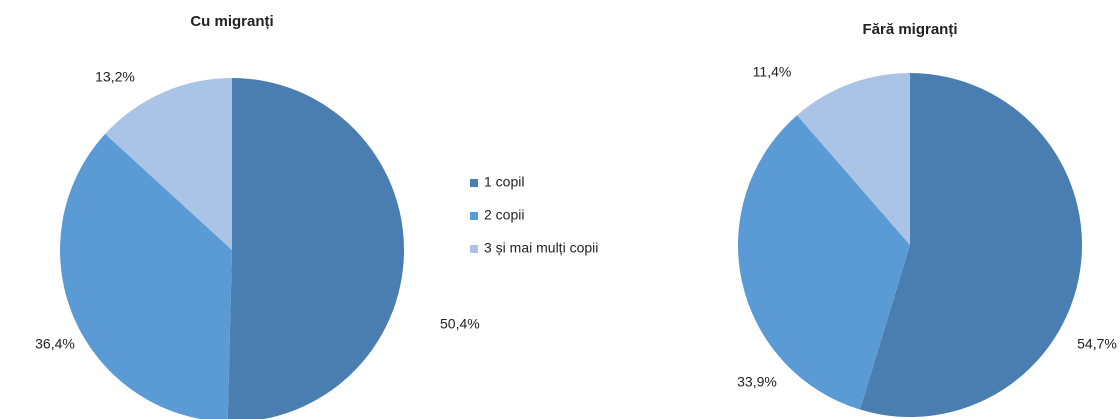  Describe the element at coordinates (504, 182) in the screenshot. I see `legend-label: 1 copil` at that location.